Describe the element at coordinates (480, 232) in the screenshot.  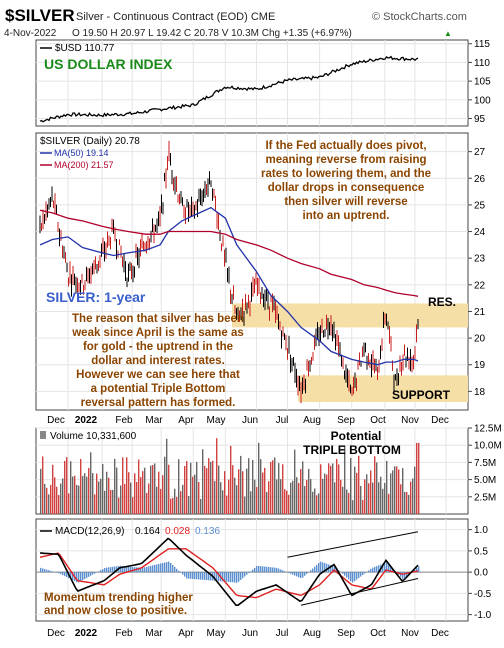
I see `y-tick-label: 24` at that location.